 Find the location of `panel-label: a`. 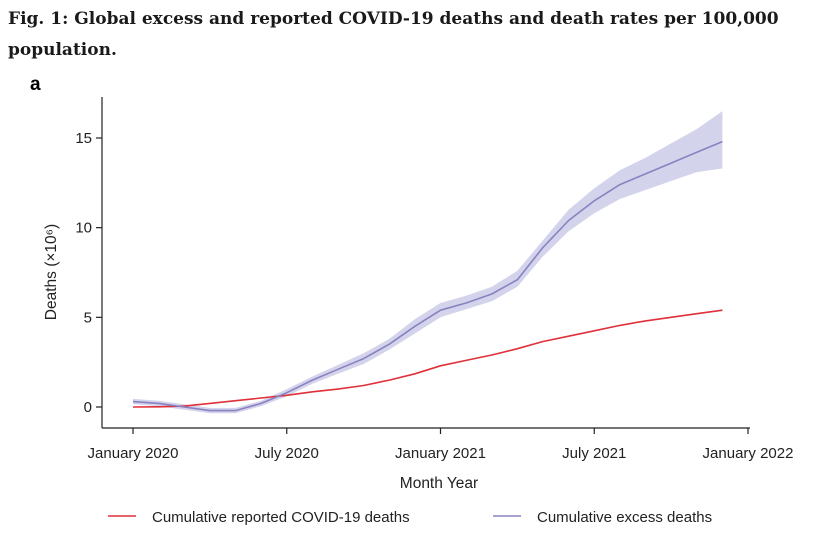

panel-label: a is located at coordinates (35, 84).